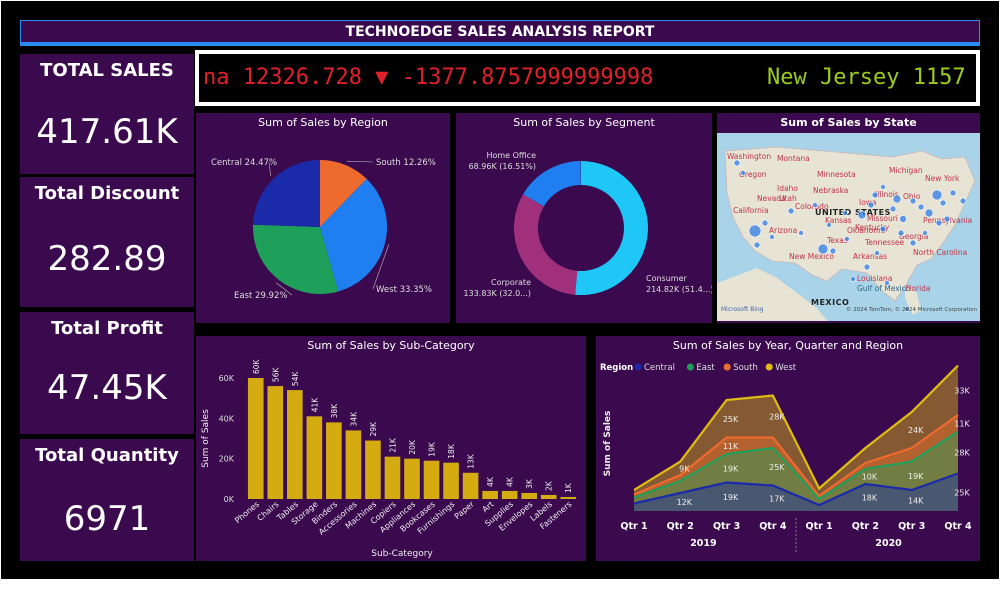 The image size is (1000, 590). I want to click on bar-ytick: 60K, so click(227, 378).